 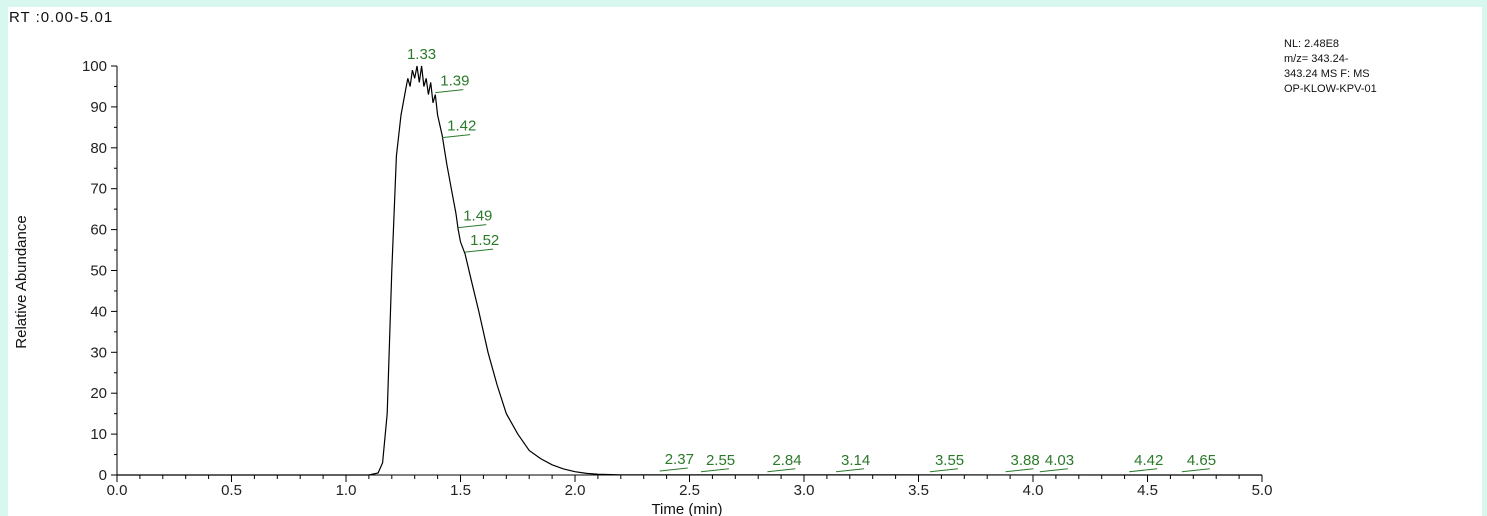 What do you see at coordinates (679, 459) in the screenshot?
I see `peak-label-text: 2.37` at bounding box center [679, 459].